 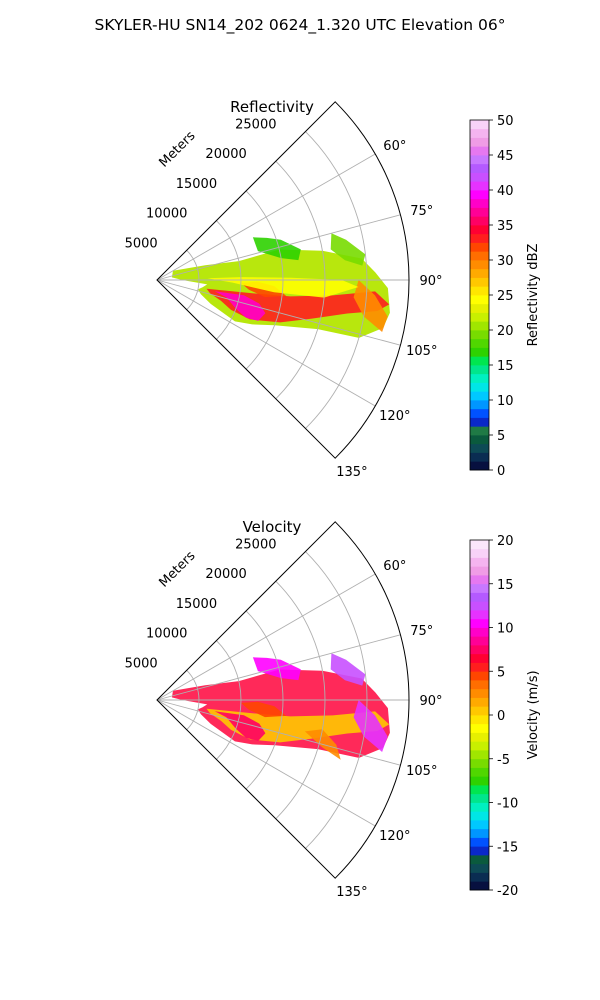 I want to click on radial-tick-label: 15000, so click(x=196, y=184).